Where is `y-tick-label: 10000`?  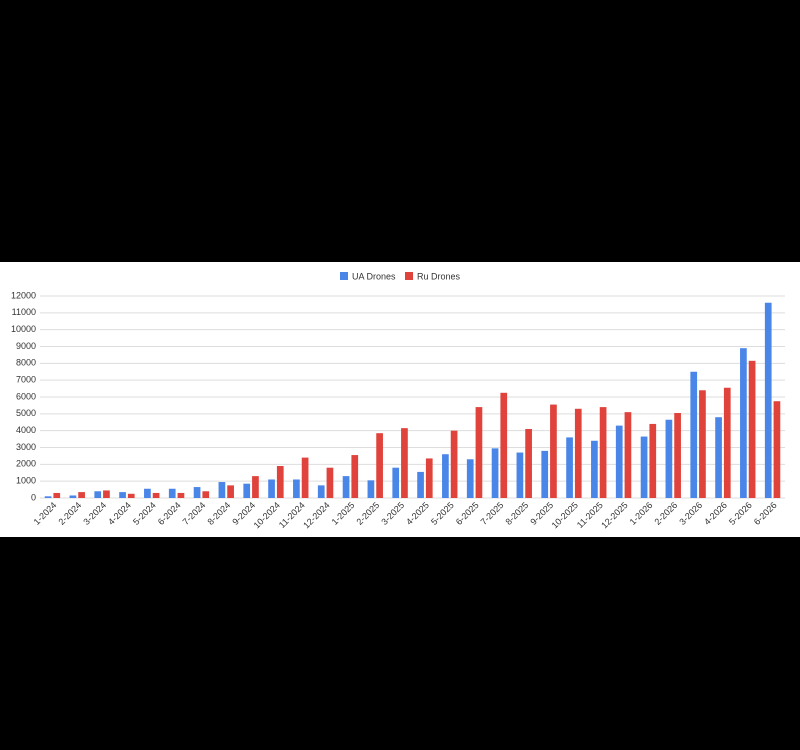 y-tick-label: 10000 is located at coordinates (23, 329).